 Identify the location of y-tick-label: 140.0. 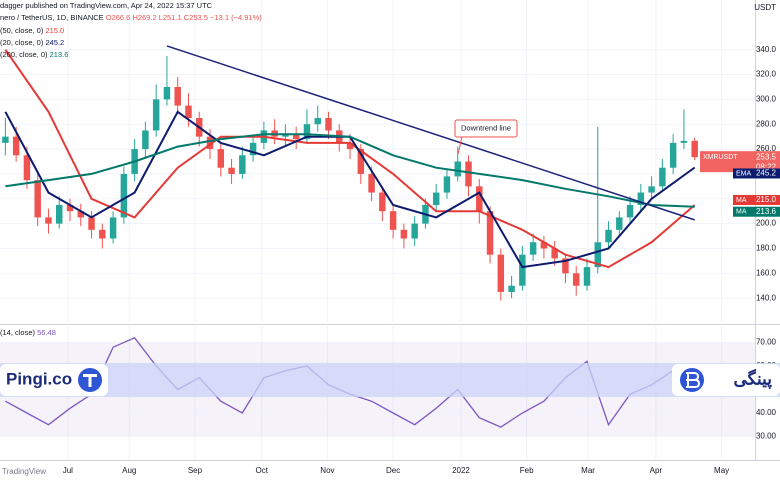
(766, 297).